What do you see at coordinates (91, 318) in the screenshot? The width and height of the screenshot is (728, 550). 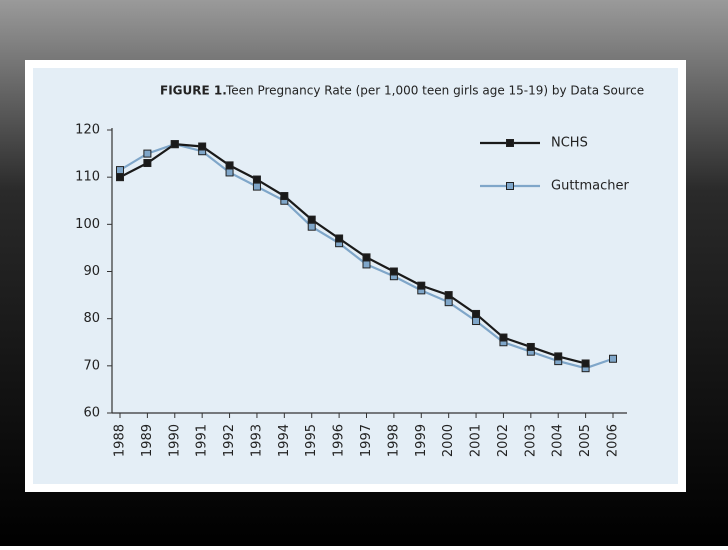 I see `y-tick-label: 80` at bounding box center [91, 318].